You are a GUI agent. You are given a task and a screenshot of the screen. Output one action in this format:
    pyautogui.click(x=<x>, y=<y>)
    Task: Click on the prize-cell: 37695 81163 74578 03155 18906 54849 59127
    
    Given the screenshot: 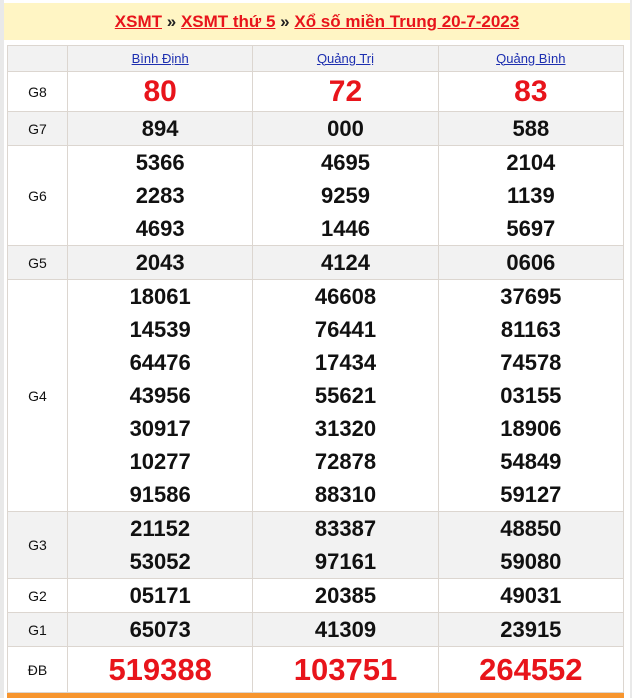 What is the action you would take?
    pyautogui.click(x=531, y=395)
    